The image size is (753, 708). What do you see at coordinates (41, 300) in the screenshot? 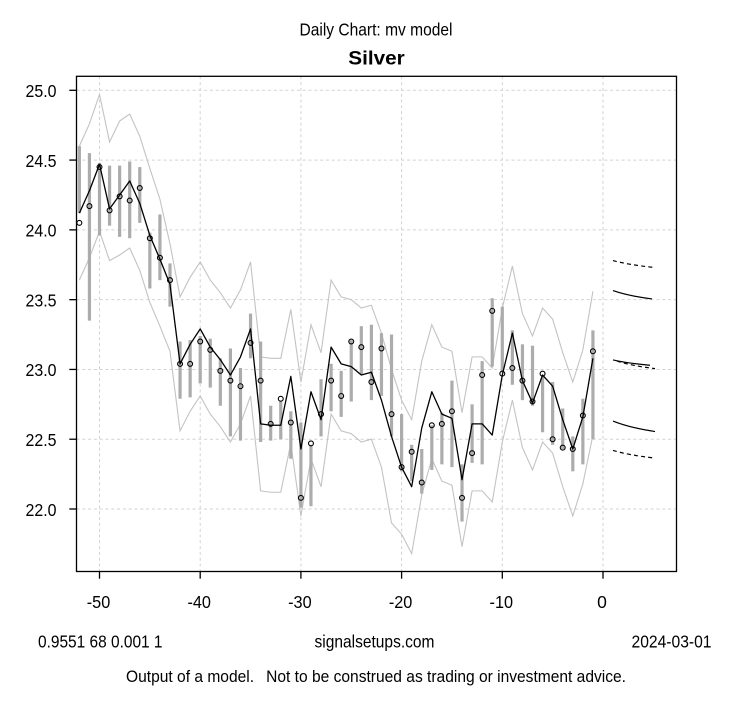
I see `svg-text: 23.5` at bounding box center [41, 300].